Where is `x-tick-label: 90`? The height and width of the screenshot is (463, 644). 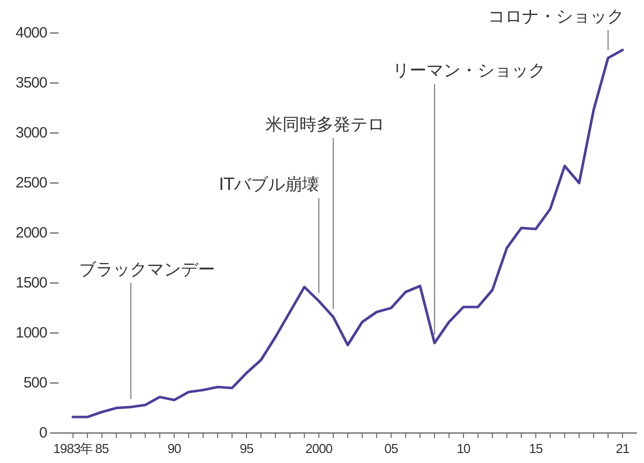 x-tick-label: 90 is located at coordinates (174, 448).